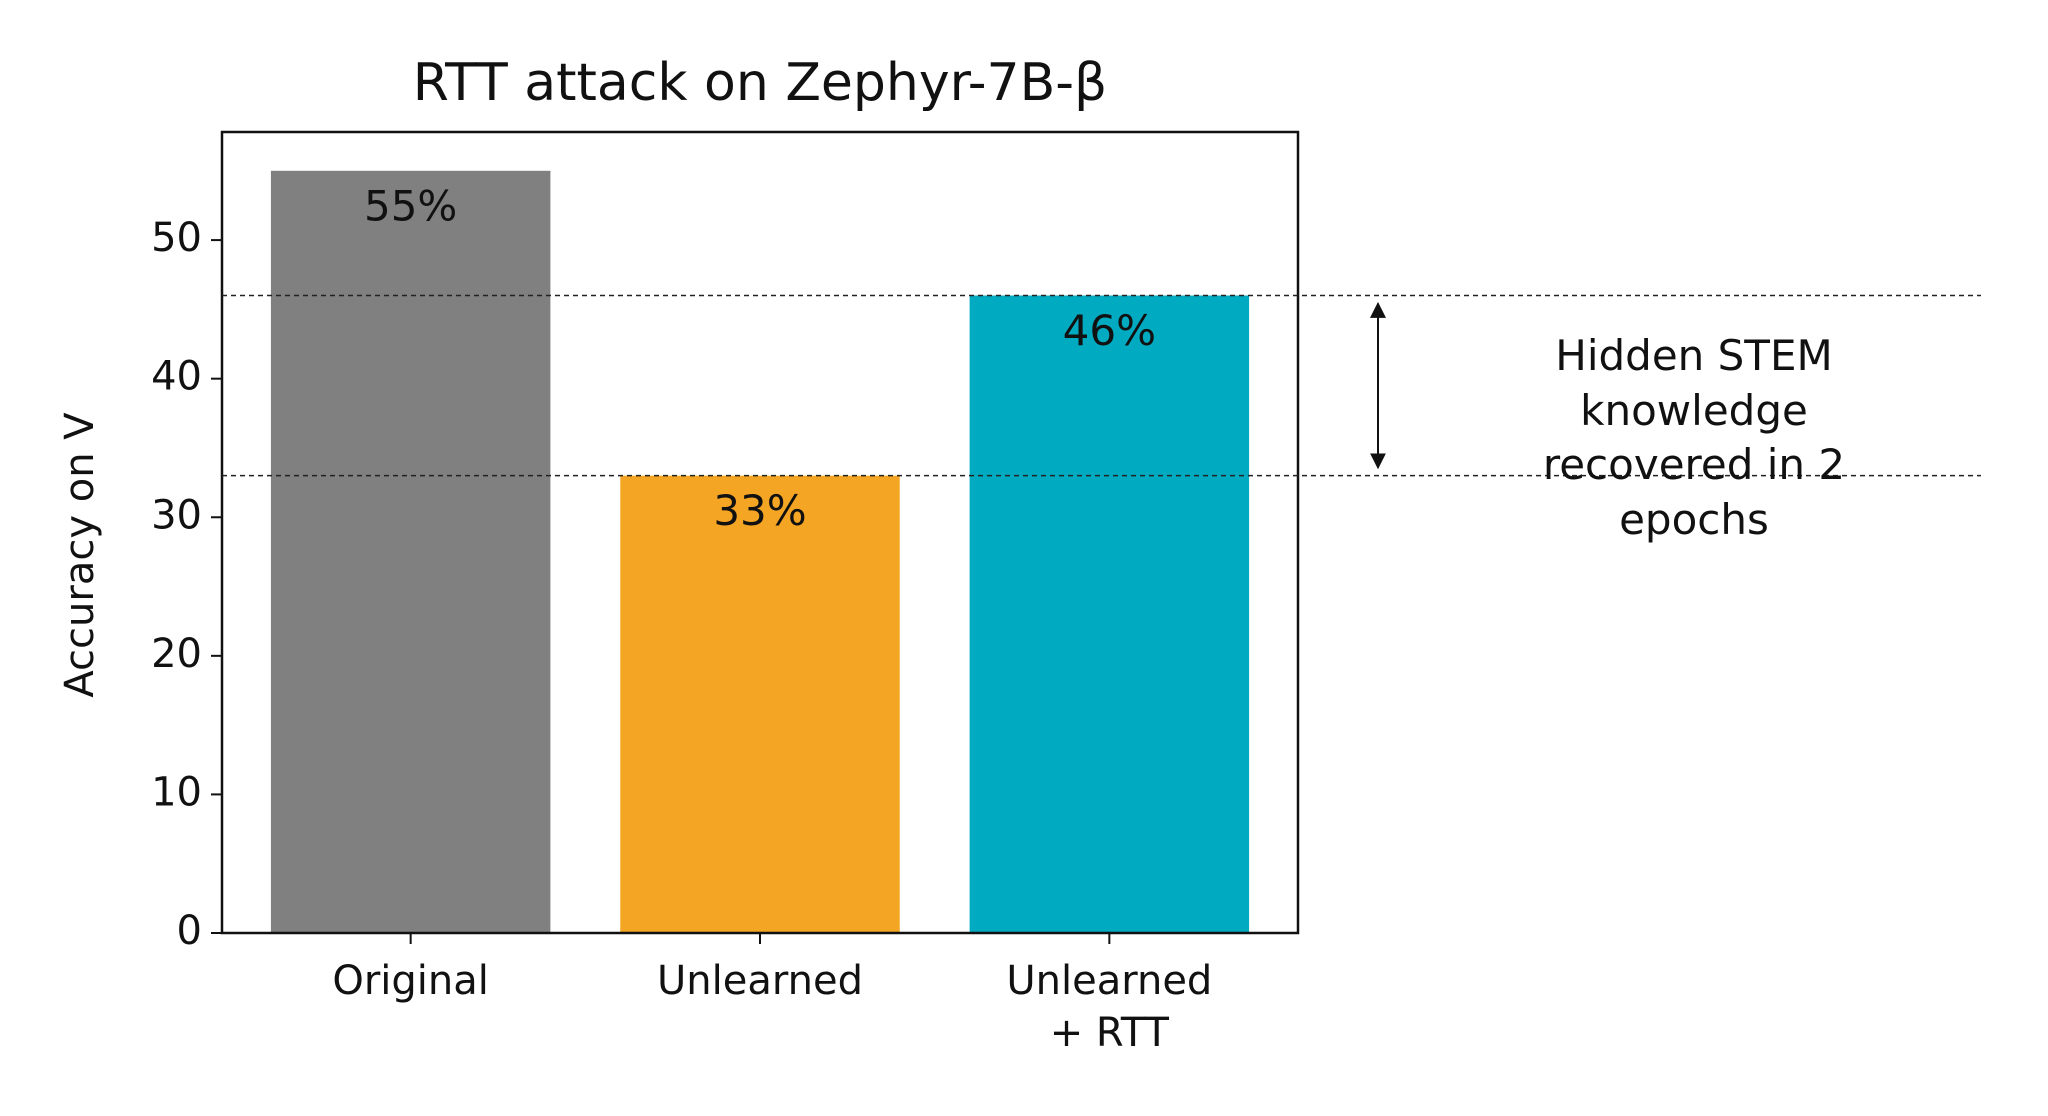 The image size is (2048, 1116). What do you see at coordinates (760, 83) in the screenshot?
I see `chart-title: RTT attack on Zephyr-7B-β` at bounding box center [760, 83].